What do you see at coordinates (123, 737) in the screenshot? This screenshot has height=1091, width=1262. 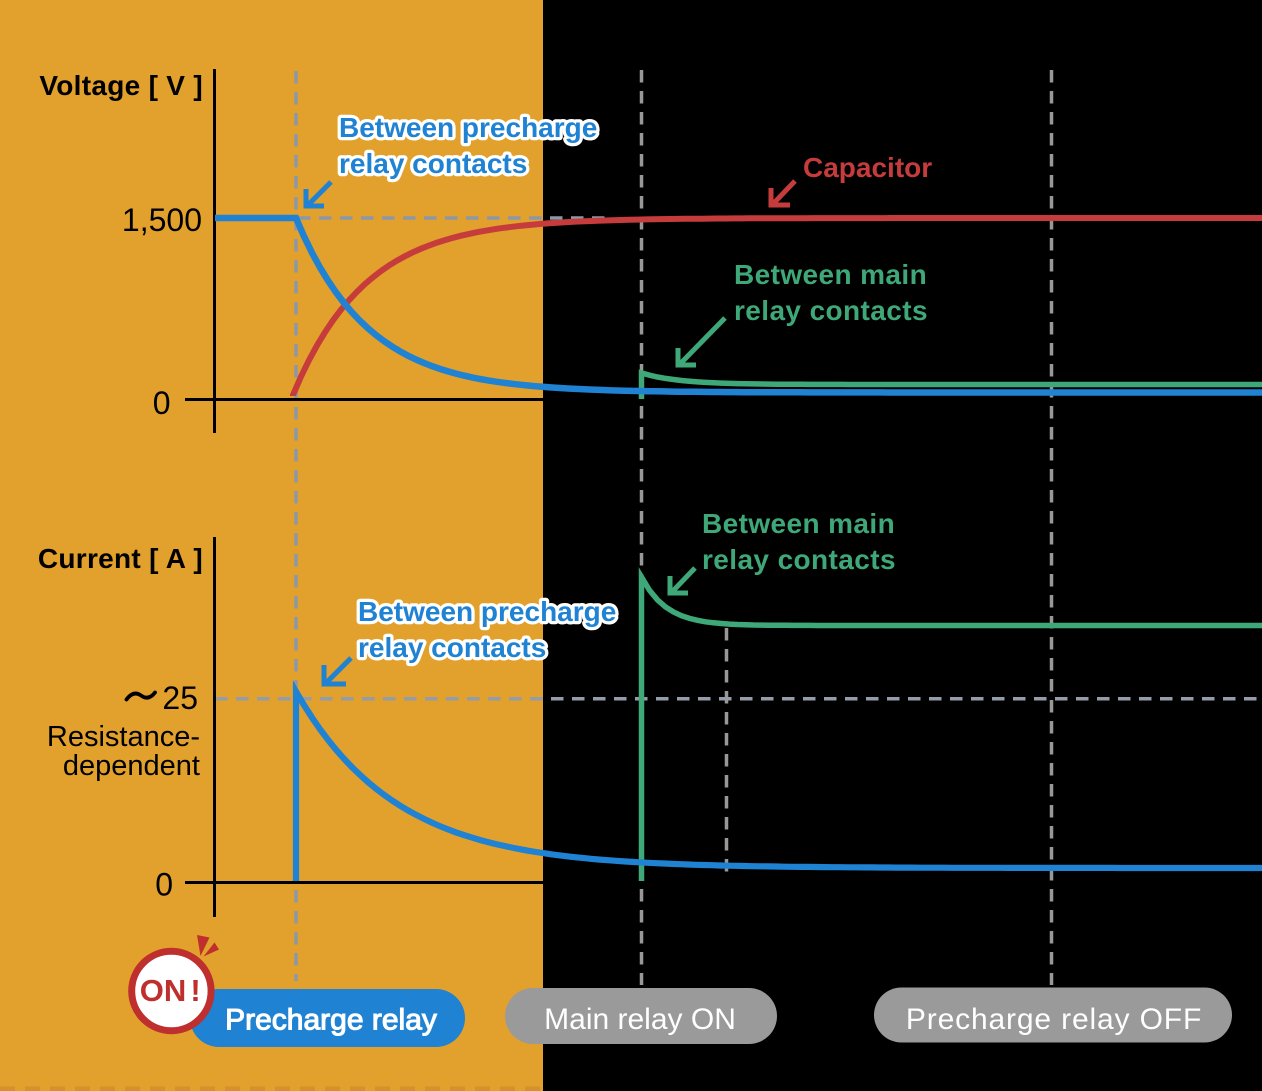 I see `svg-text: Resistance-` at bounding box center [123, 737].